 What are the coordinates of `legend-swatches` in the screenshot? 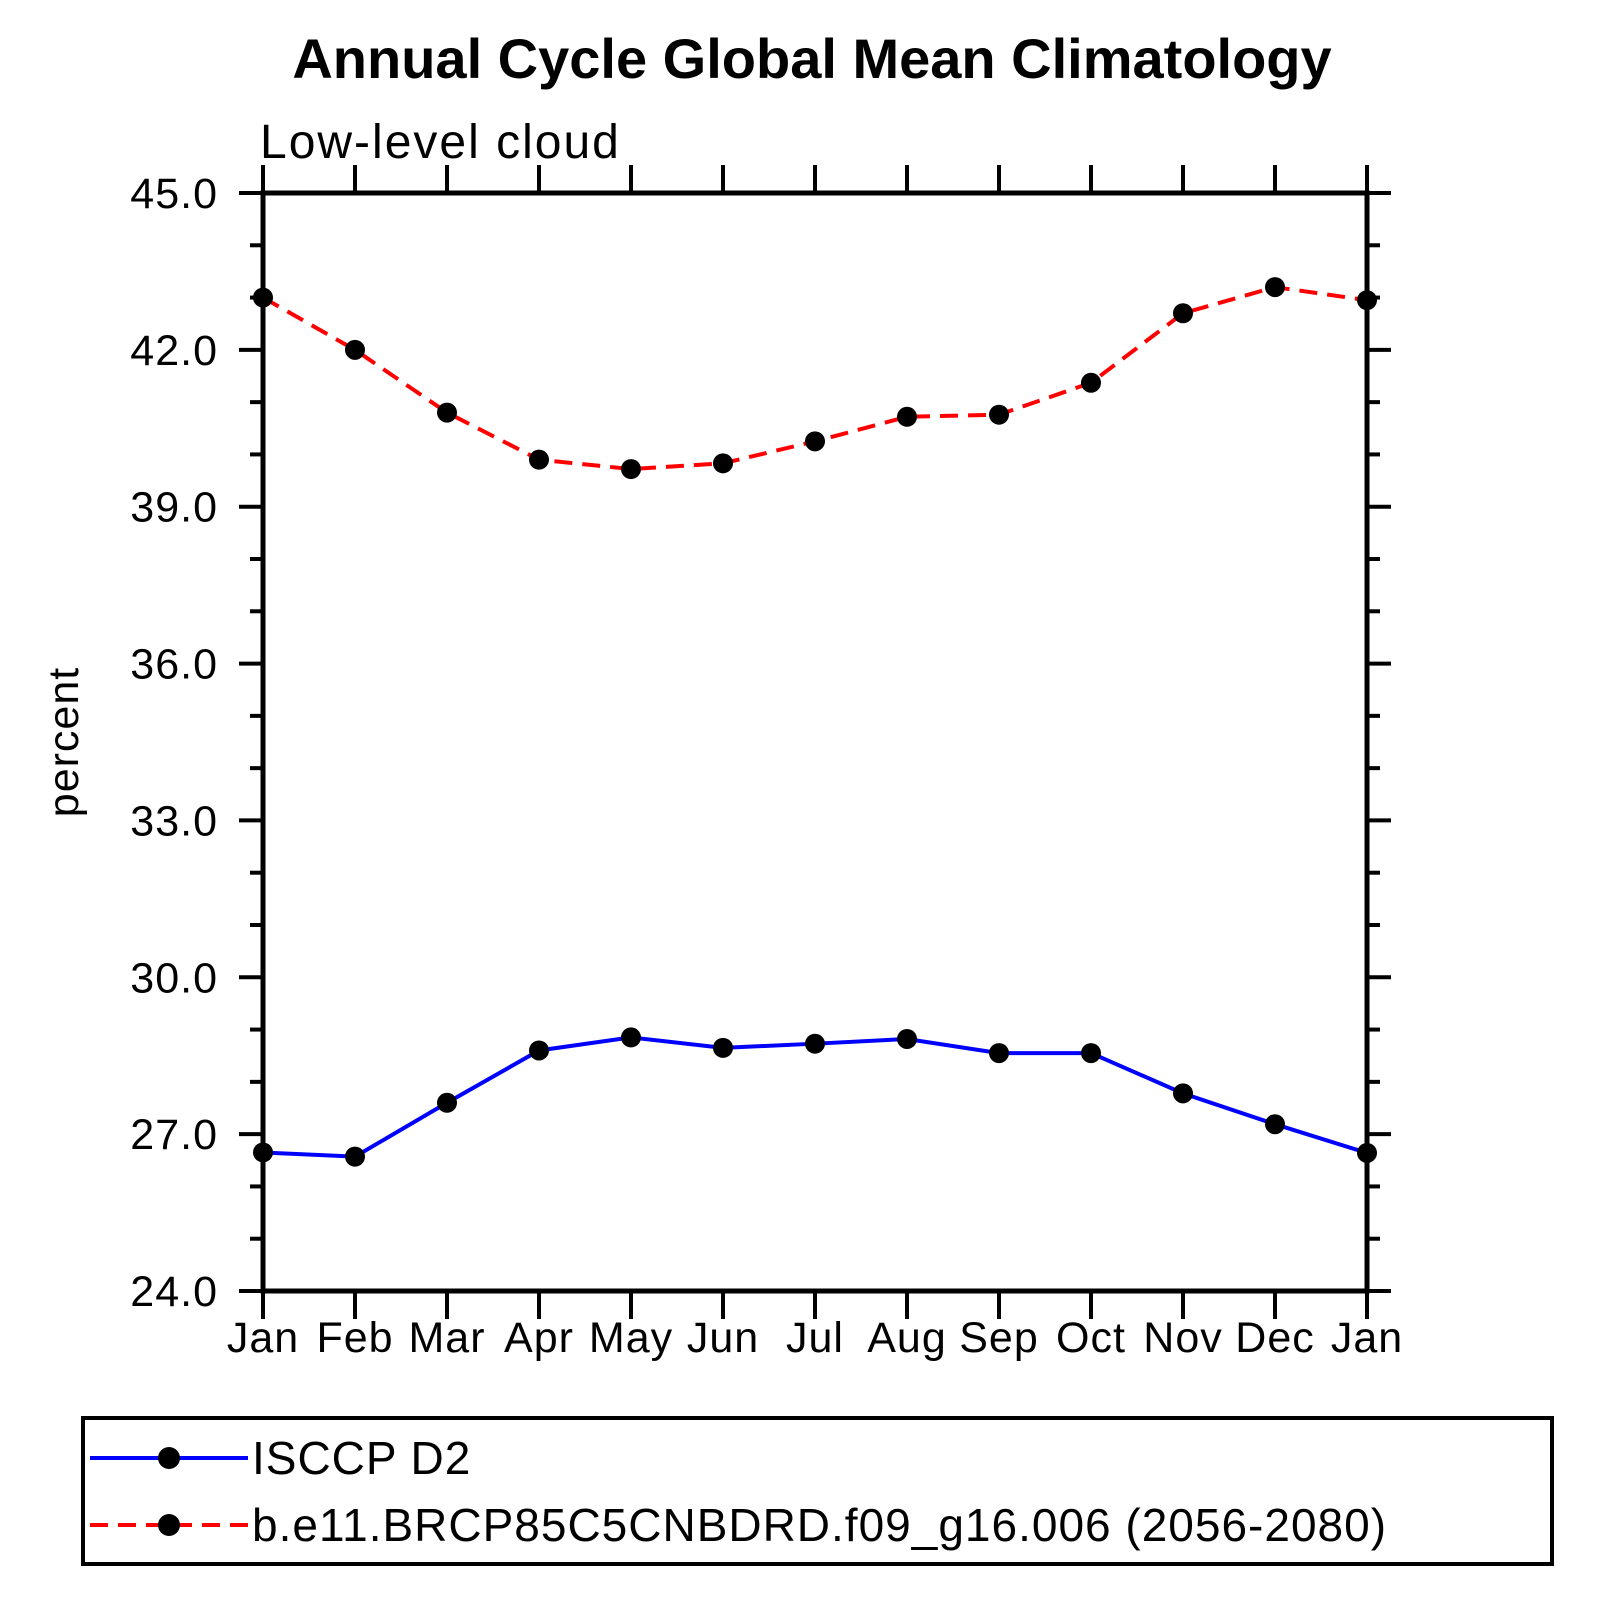 It's located at (169, 1491).